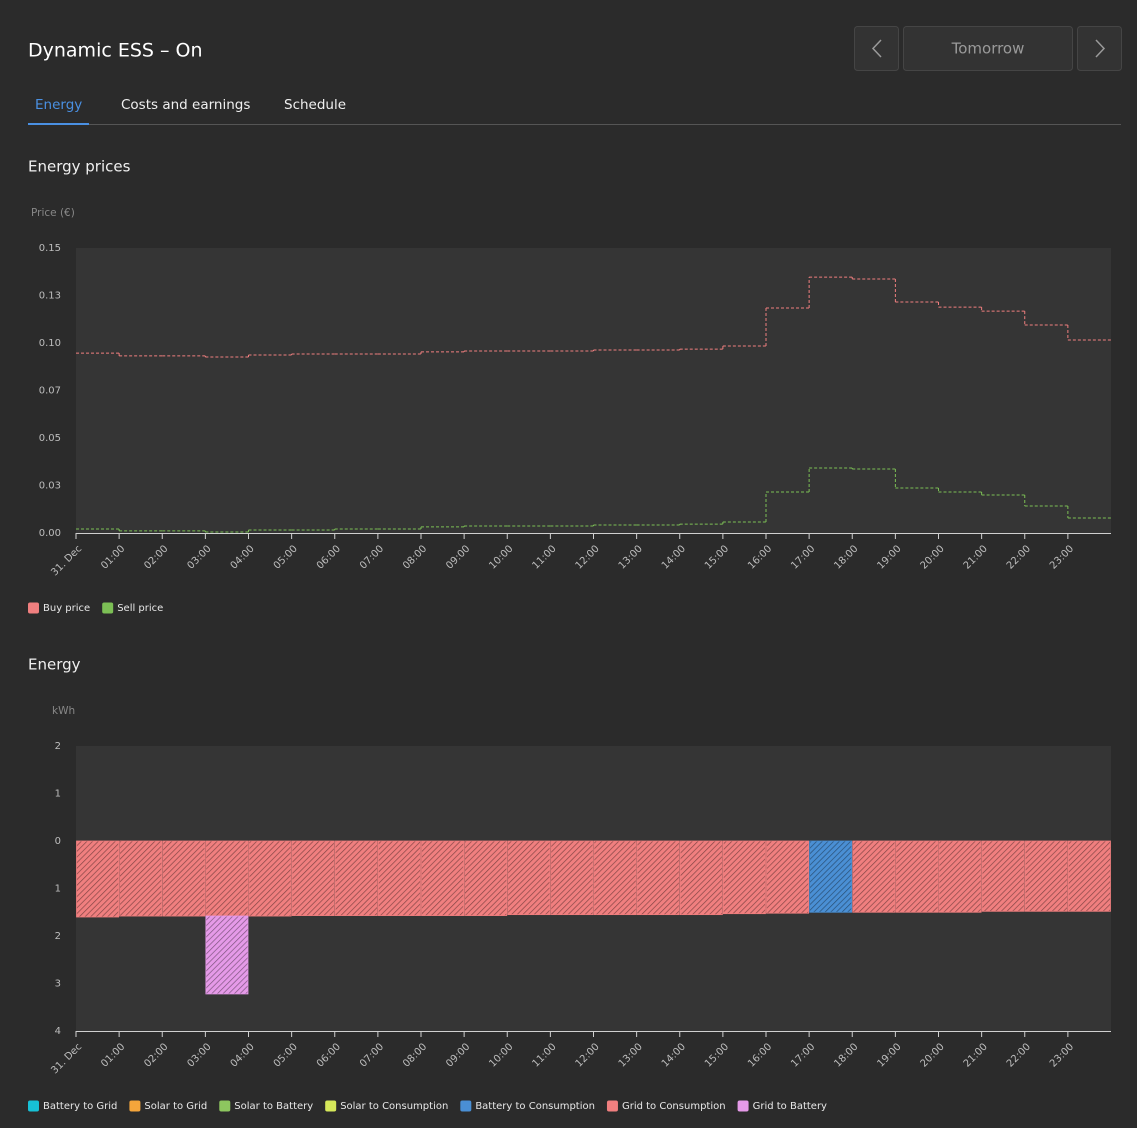 The height and width of the screenshot is (1128, 1137). Describe the element at coordinates (50, 438) in the screenshot. I see `y-tick-label: 0.05` at that location.